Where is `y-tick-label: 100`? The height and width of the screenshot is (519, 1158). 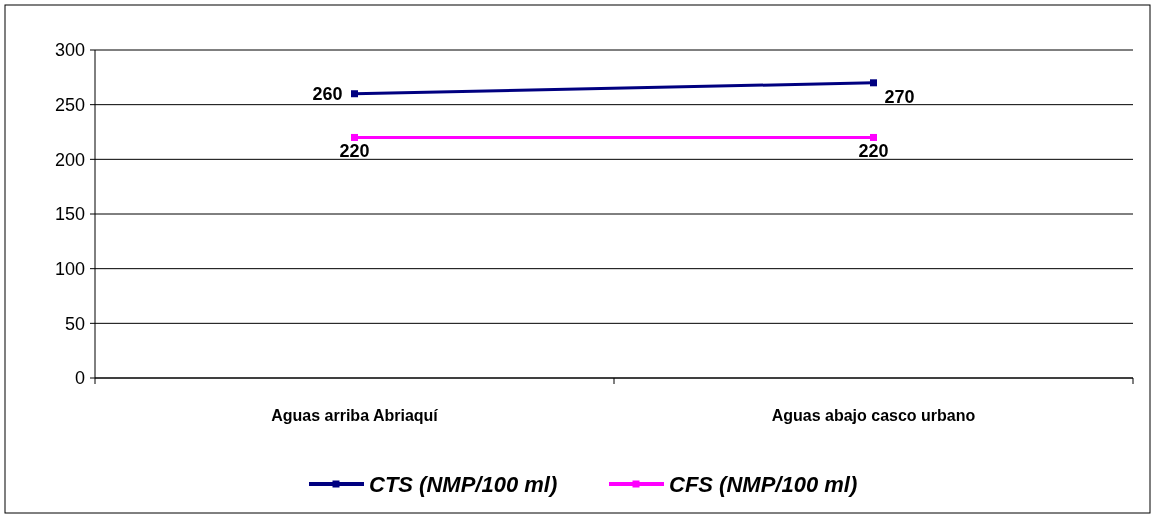
y-tick-label: 100 is located at coordinates (69, 268).